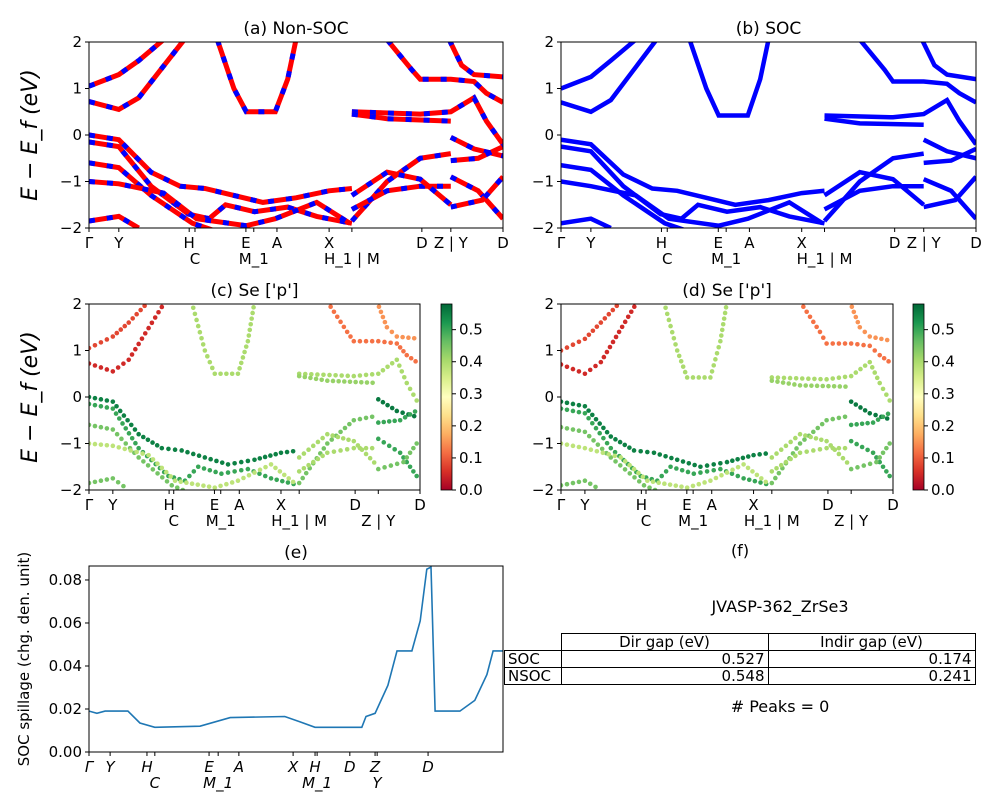  I want to click on panel-f-subtitle: JVASP-362_ZrSe3, so click(780, 606).